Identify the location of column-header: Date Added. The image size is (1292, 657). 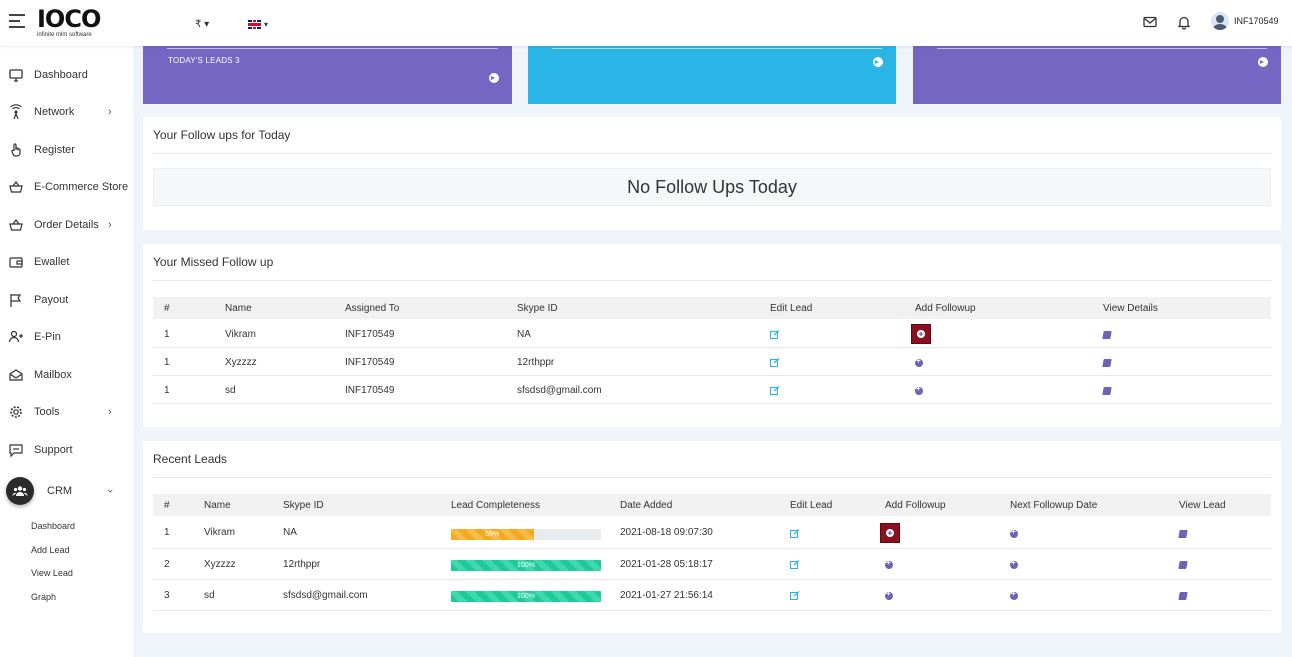
(646, 505).